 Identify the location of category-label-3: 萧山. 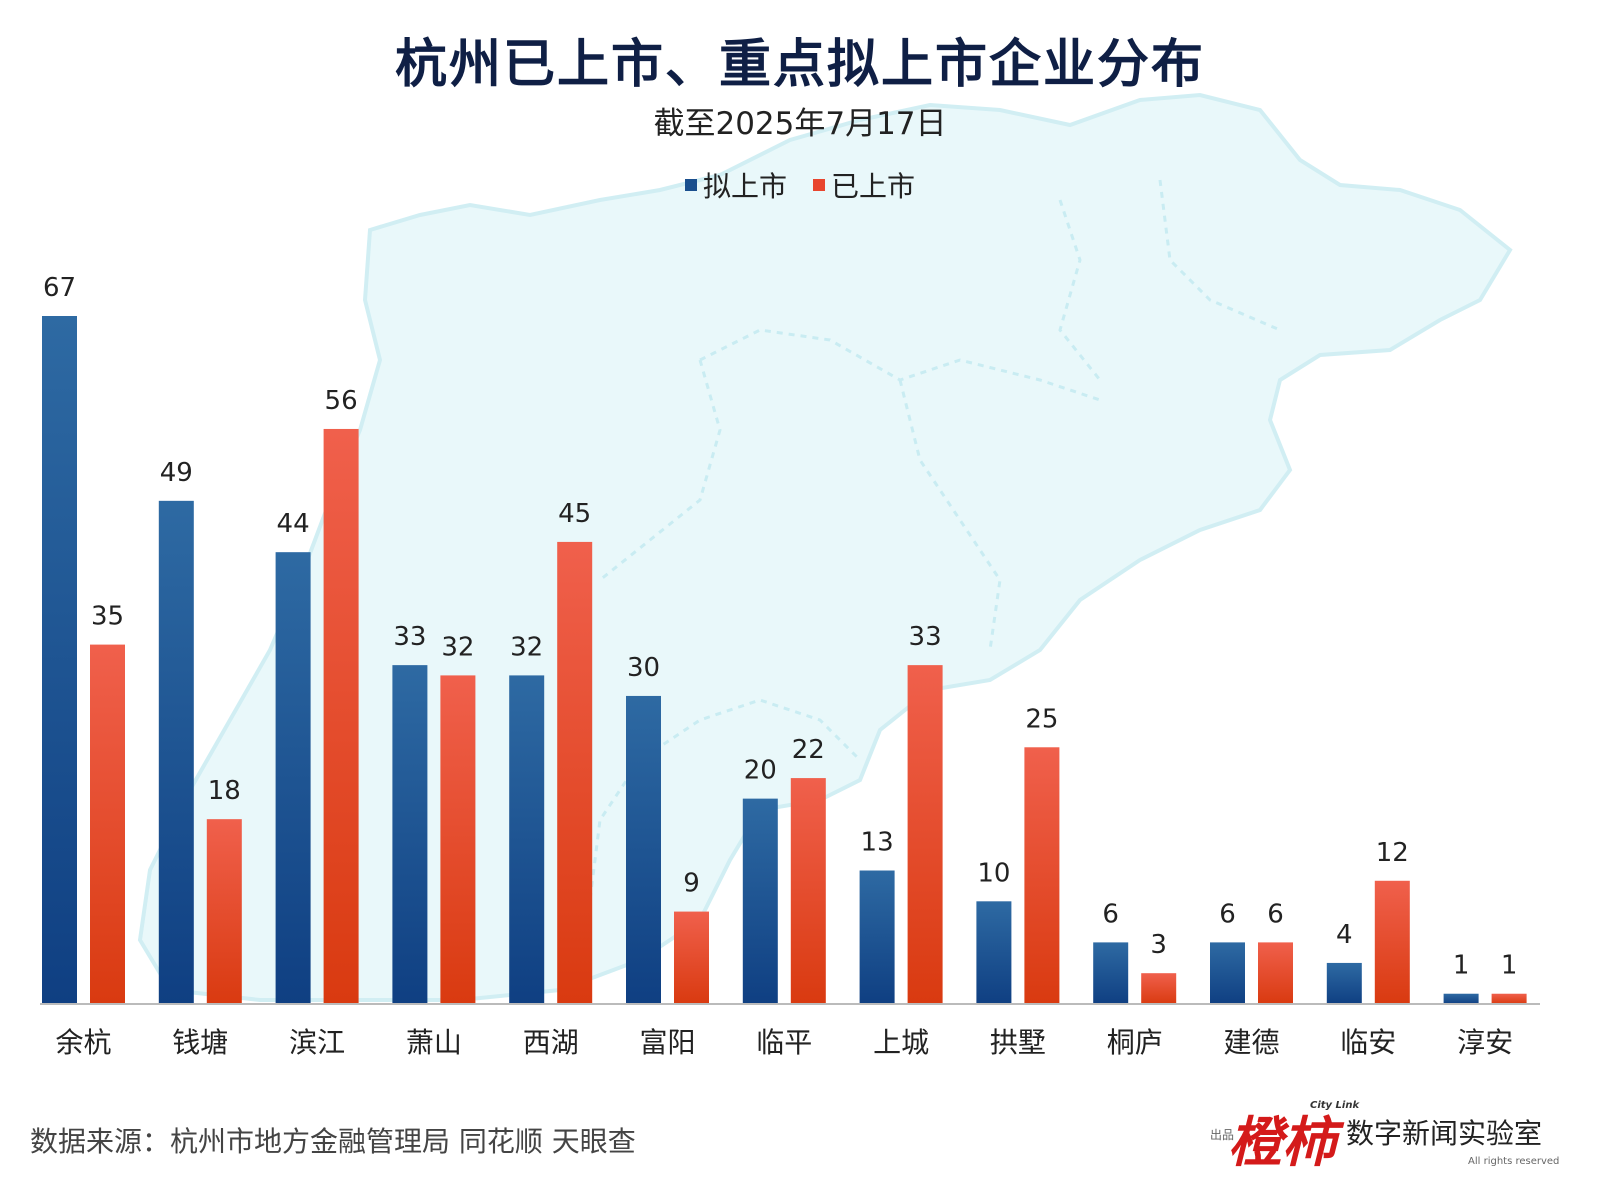
(434, 1042).